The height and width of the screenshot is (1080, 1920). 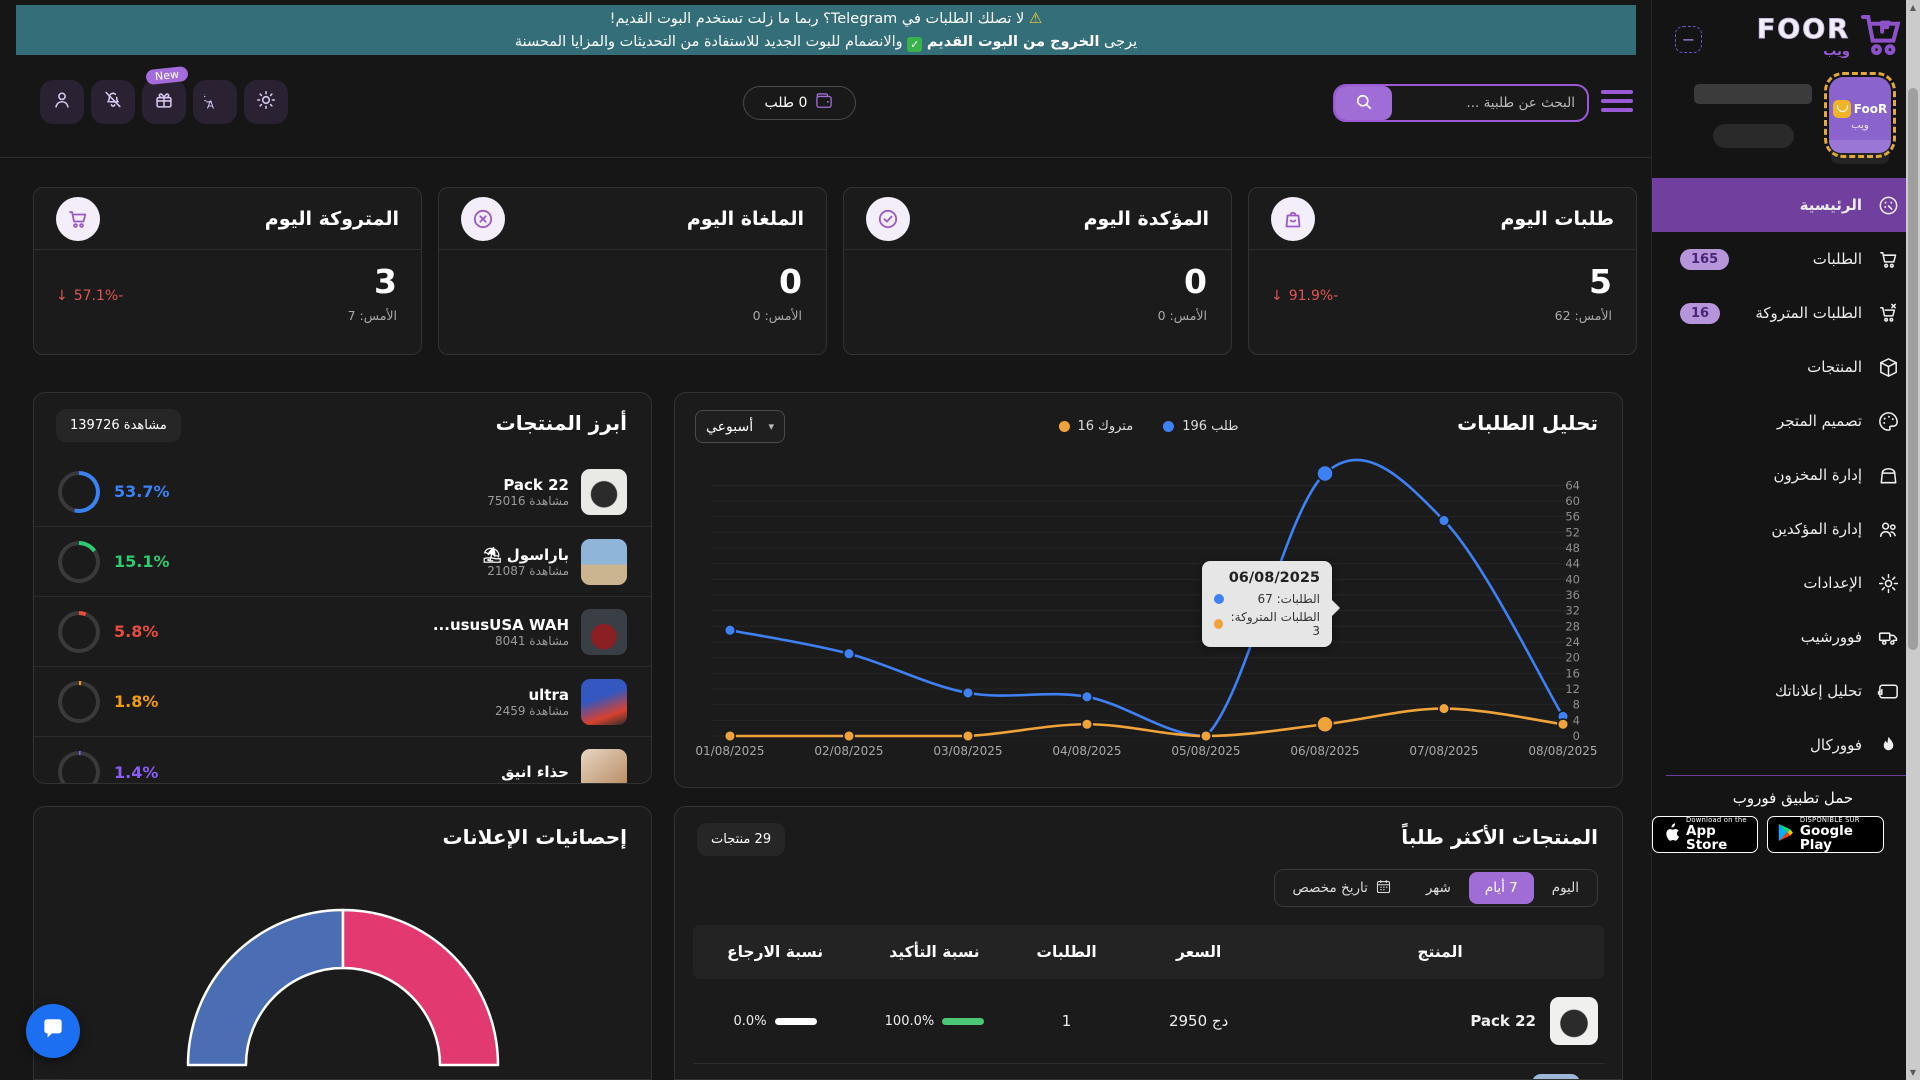 What do you see at coordinates (1786, 205) in the screenshot?
I see `sidebar-item-home: الرئيسية` at bounding box center [1786, 205].